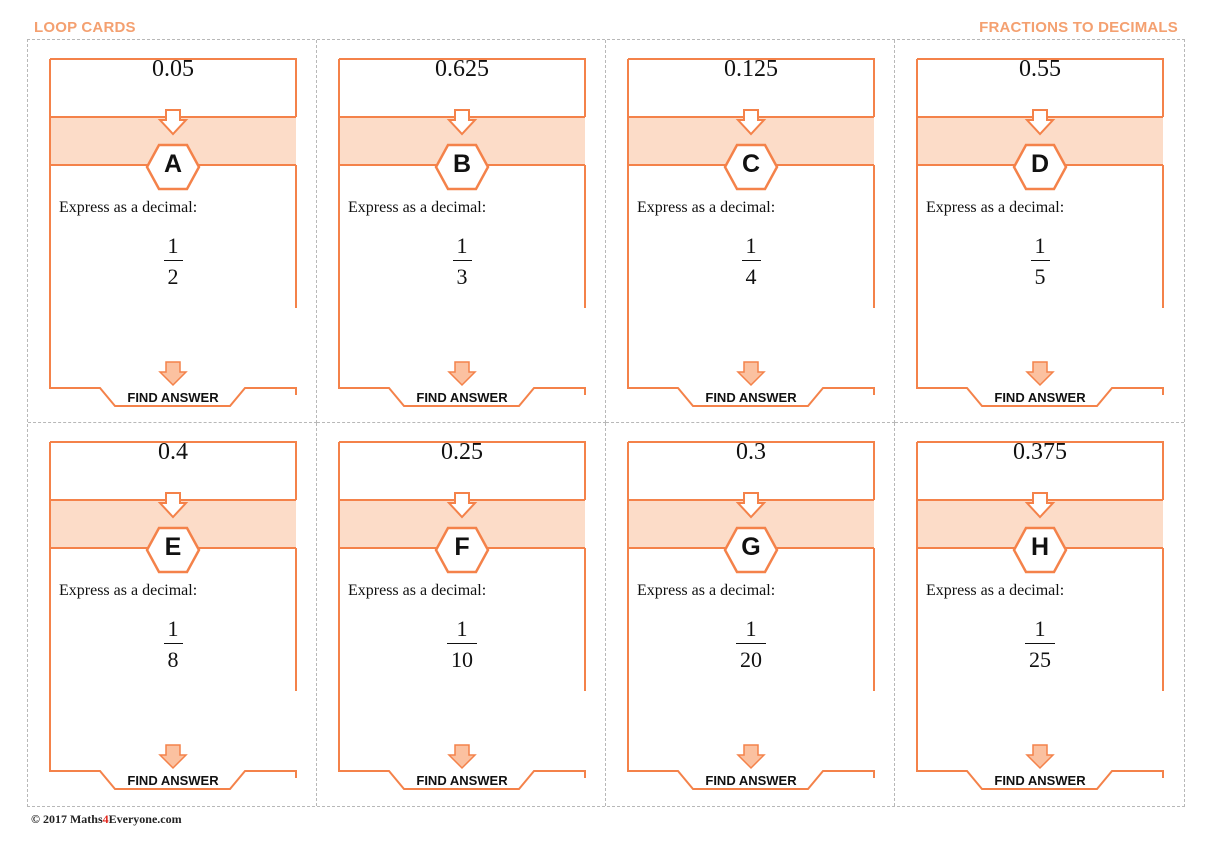  I want to click on answer-value: 0.375, so click(1040, 452).